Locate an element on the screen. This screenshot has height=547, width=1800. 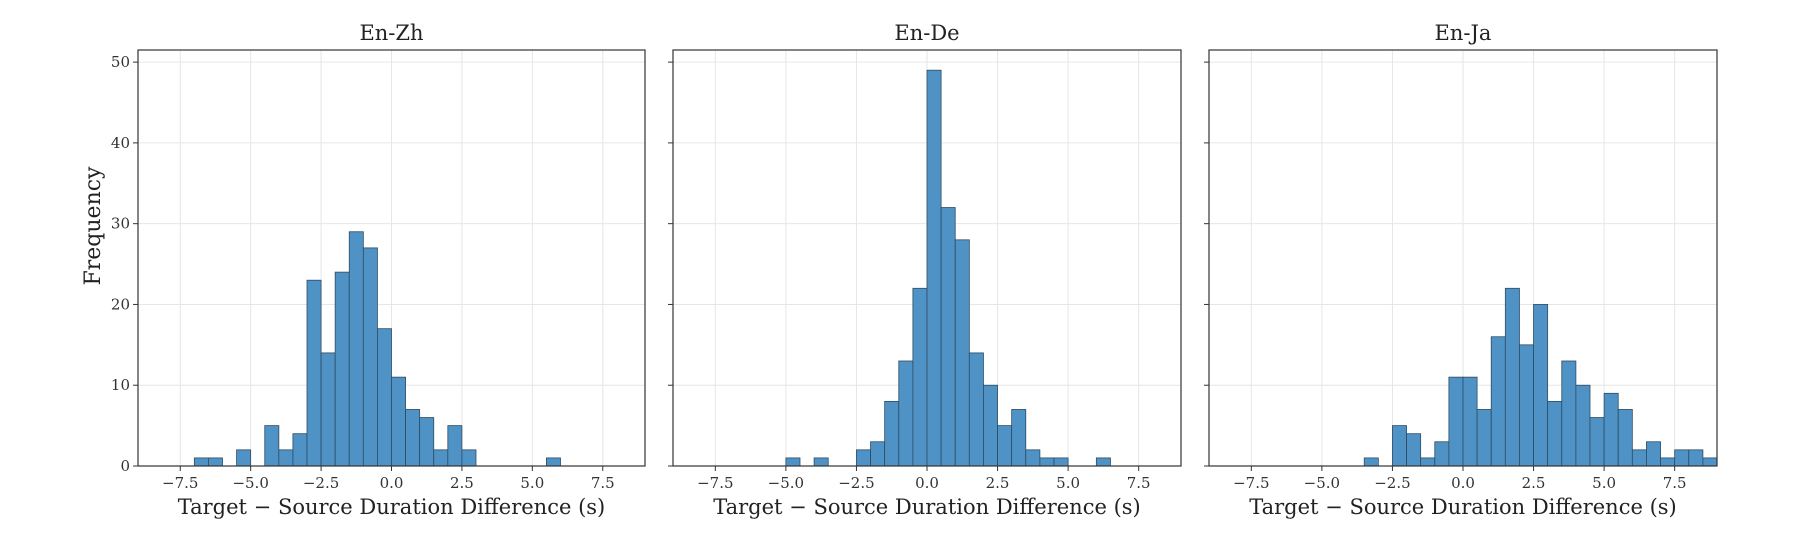
y-tick-label: 20 is located at coordinates (120, 304).